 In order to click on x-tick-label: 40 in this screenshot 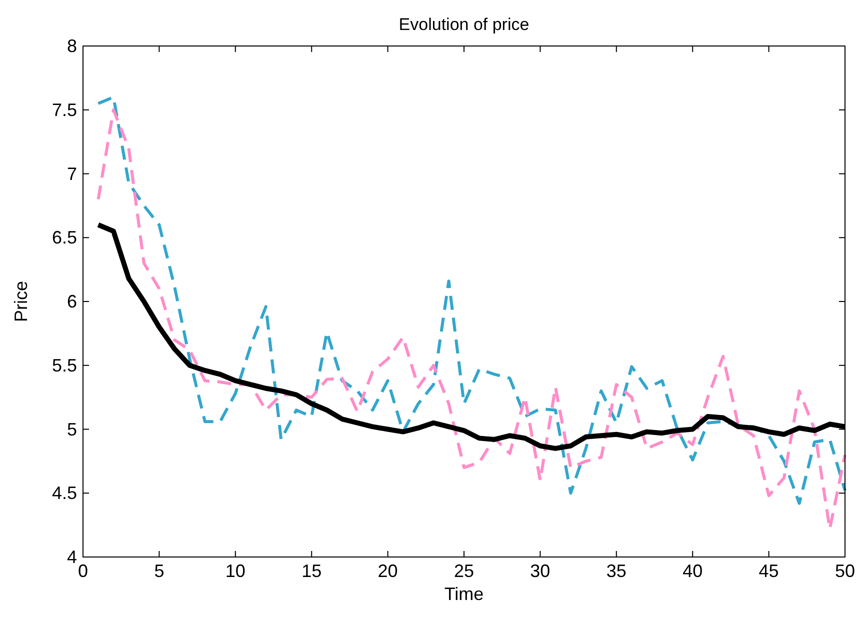, I will do `click(692, 571)`.